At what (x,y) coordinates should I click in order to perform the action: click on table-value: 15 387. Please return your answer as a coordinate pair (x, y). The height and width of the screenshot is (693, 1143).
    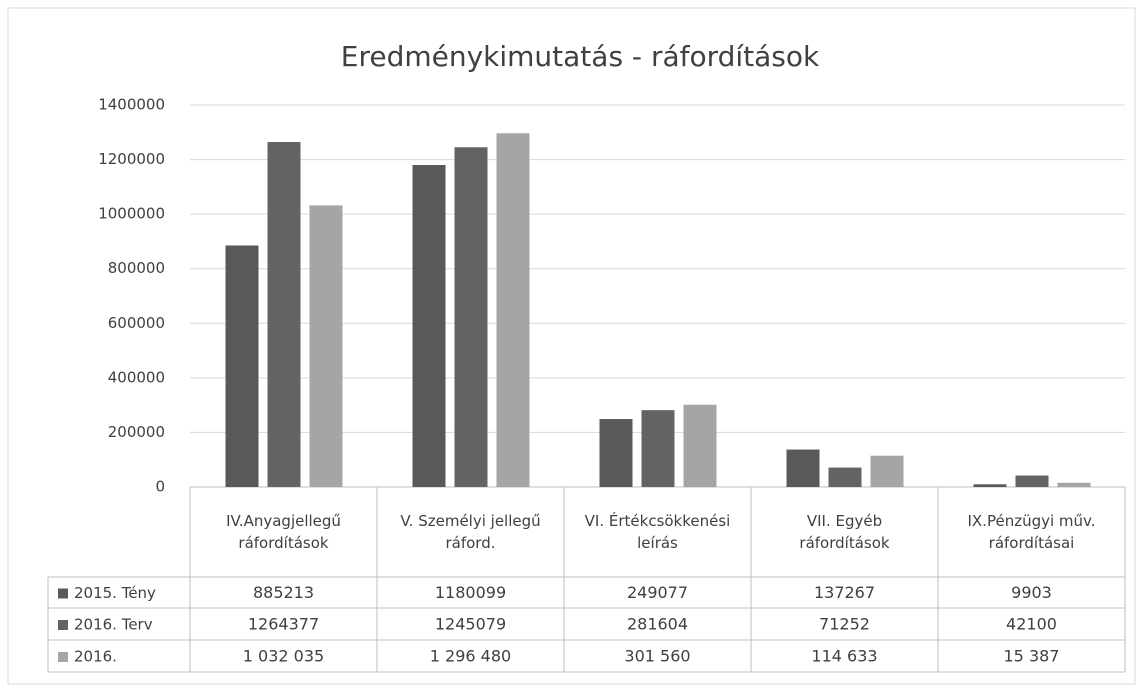
    Looking at the image, I should click on (1032, 656).